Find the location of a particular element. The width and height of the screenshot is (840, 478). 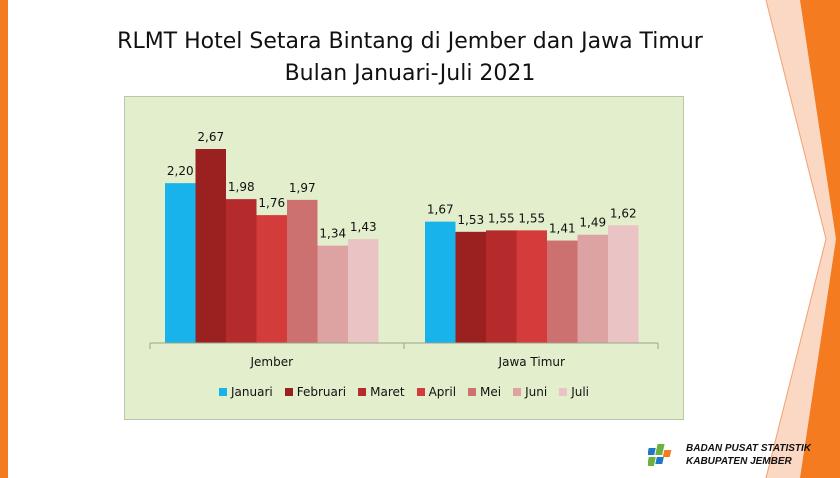

data-label: 1,76 is located at coordinates (271, 203).